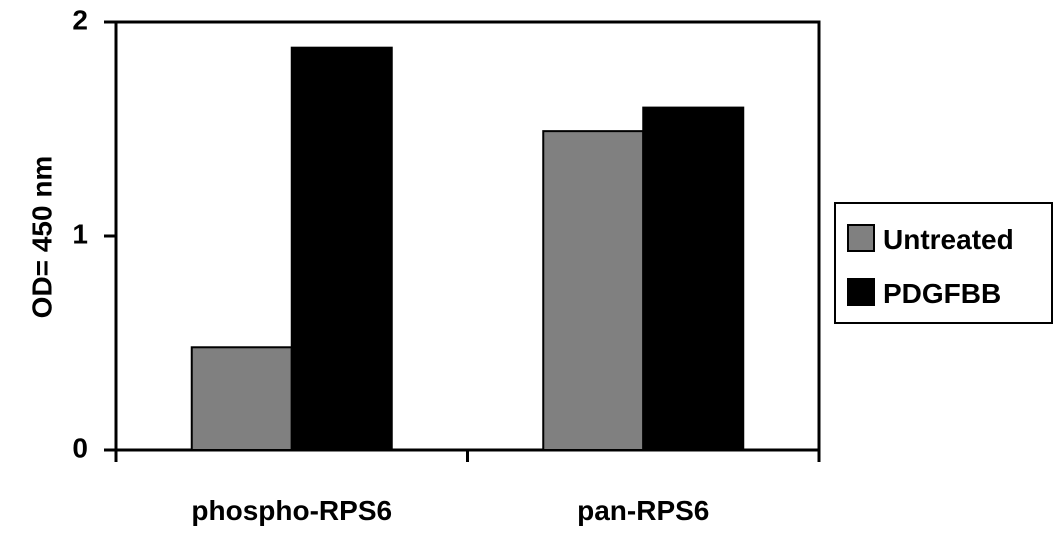 This screenshot has width=1053, height=533. Describe the element at coordinates (643, 510) in the screenshot. I see `x-tick-label: pan-RPS6` at that location.